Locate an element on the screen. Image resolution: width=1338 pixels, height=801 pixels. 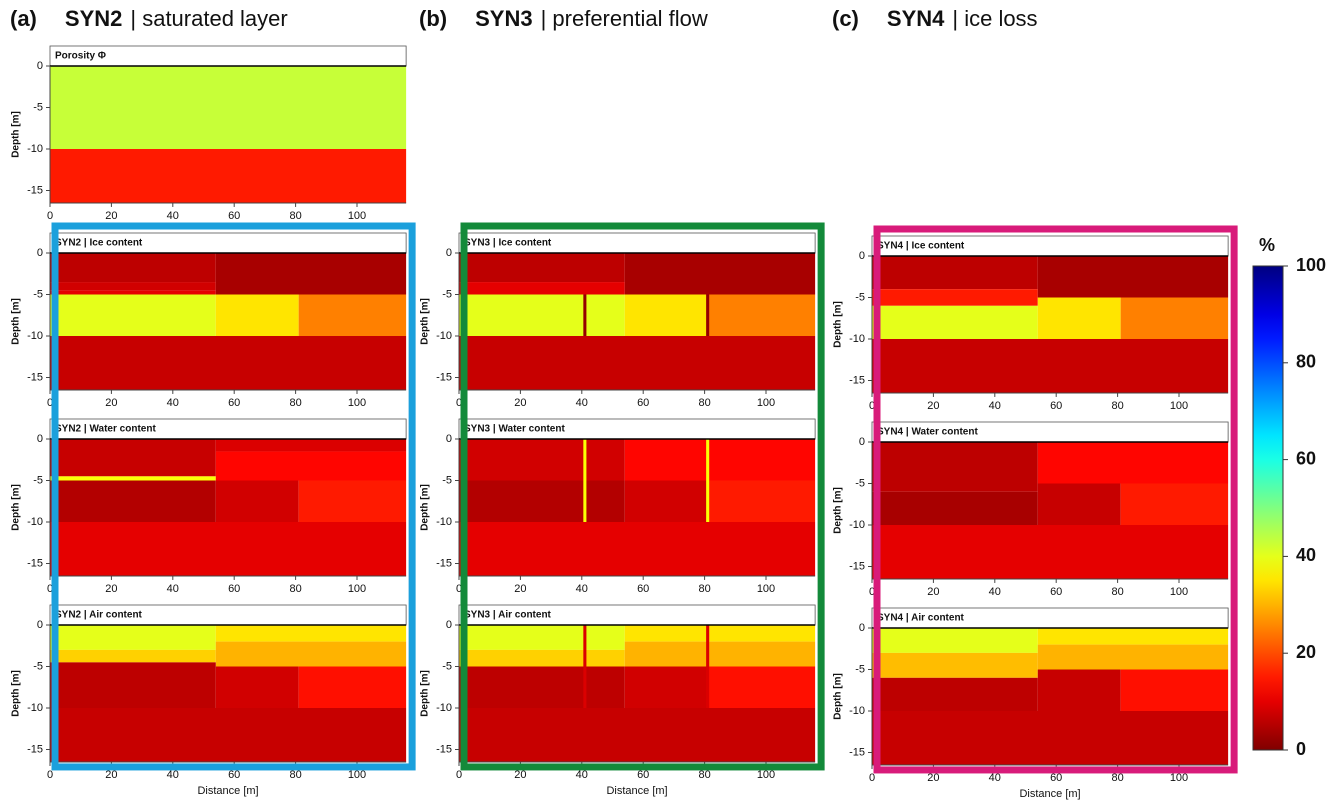
colorbar-tick-label: 100 is located at coordinates (1311, 265).